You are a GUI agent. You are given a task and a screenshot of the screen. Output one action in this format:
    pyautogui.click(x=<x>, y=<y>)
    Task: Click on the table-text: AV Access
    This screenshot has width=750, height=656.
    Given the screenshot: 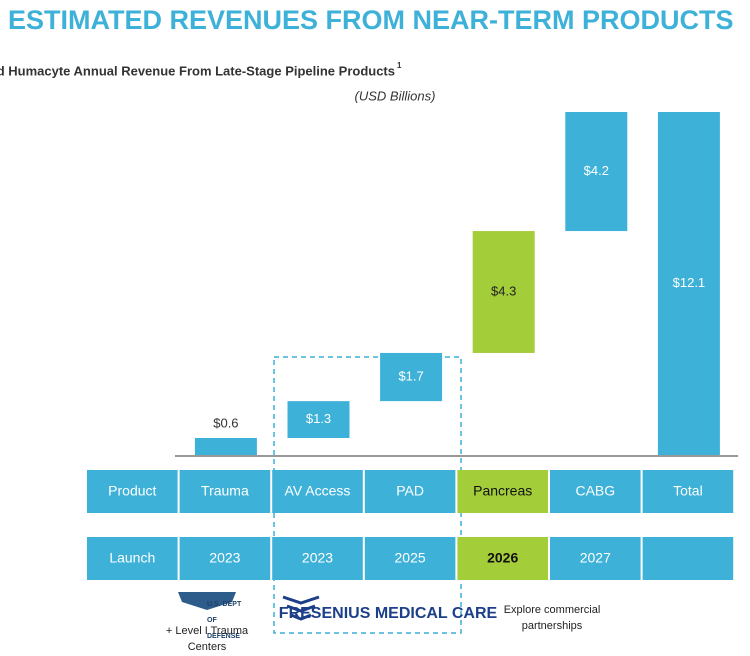 What is the action you would take?
    pyautogui.click(x=318, y=491)
    